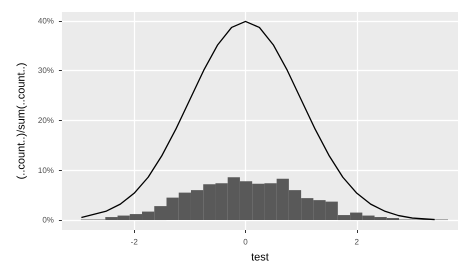  I want to click on y-tick-label: 20%, so click(46, 120).